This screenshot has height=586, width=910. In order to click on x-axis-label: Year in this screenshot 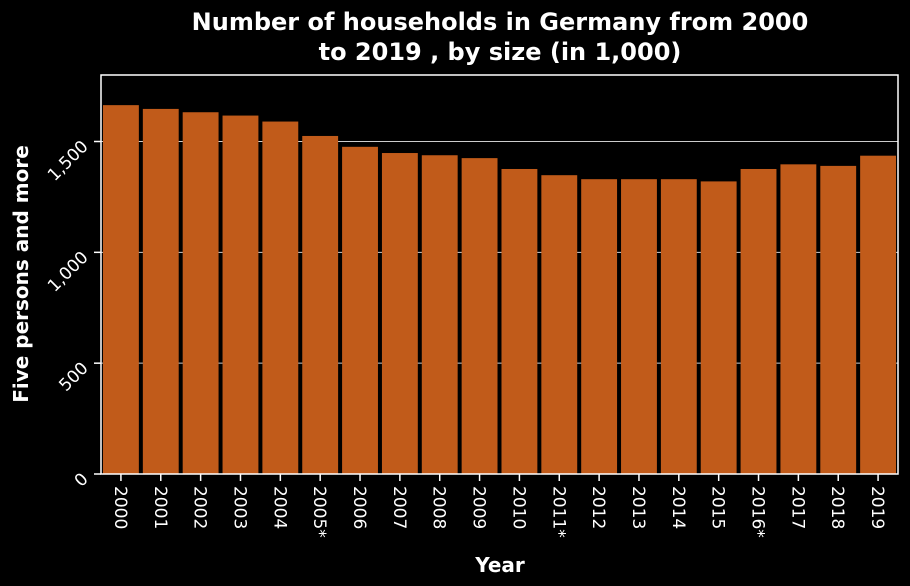, I will do `click(499, 565)`.